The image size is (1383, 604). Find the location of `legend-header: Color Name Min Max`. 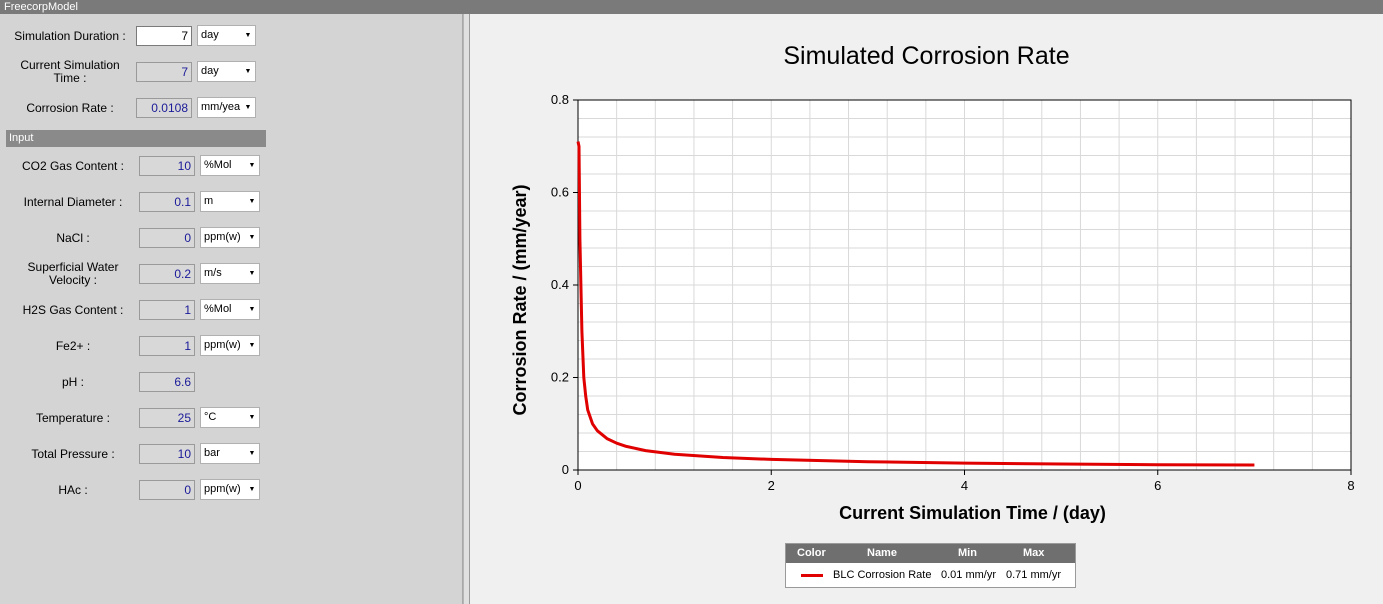

legend-header: Color Name Min Max is located at coordinates (930, 553).